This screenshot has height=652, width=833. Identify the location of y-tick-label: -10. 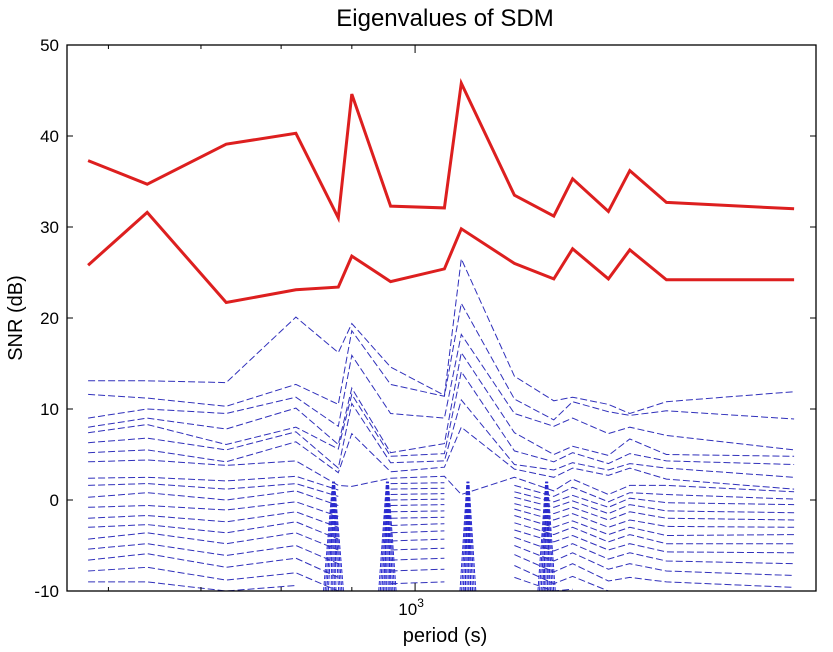
(46, 591).